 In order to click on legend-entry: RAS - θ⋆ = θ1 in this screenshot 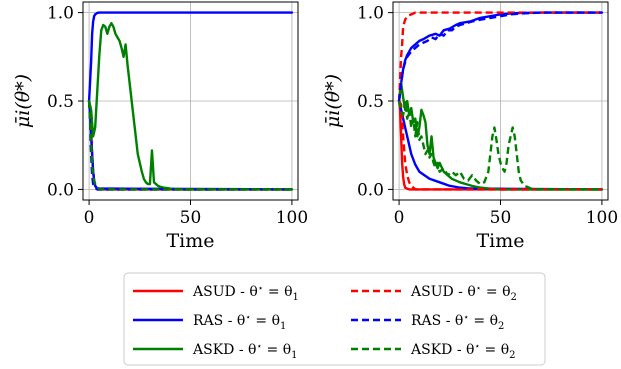, I will do `click(209, 322)`.